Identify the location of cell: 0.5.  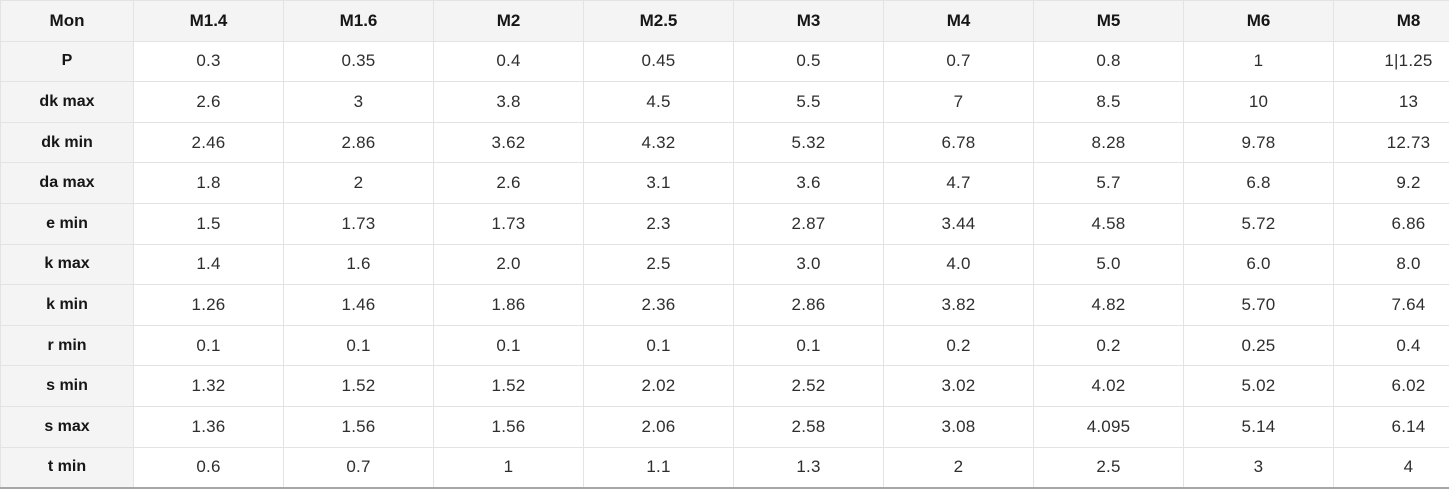
(808, 61).